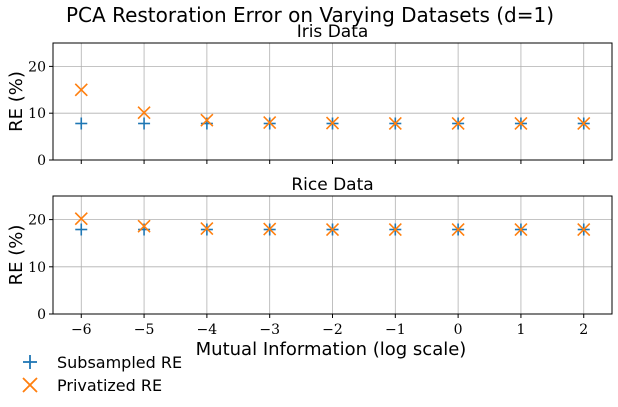 The image size is (618, 407). What do you see at coordinates (395, 330) in the screenshot?
I see `x-tick-label: −1` at bounding box center [395, 330].